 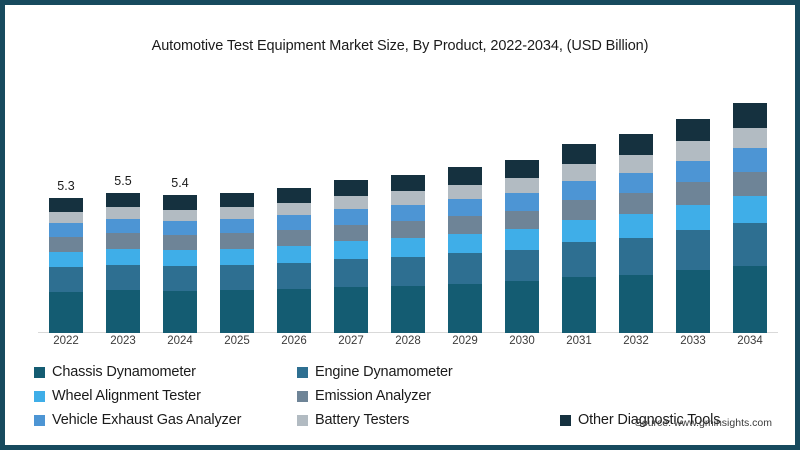 I want to click on legend-label: Emission Analyzer, so click(x=373, y=396).